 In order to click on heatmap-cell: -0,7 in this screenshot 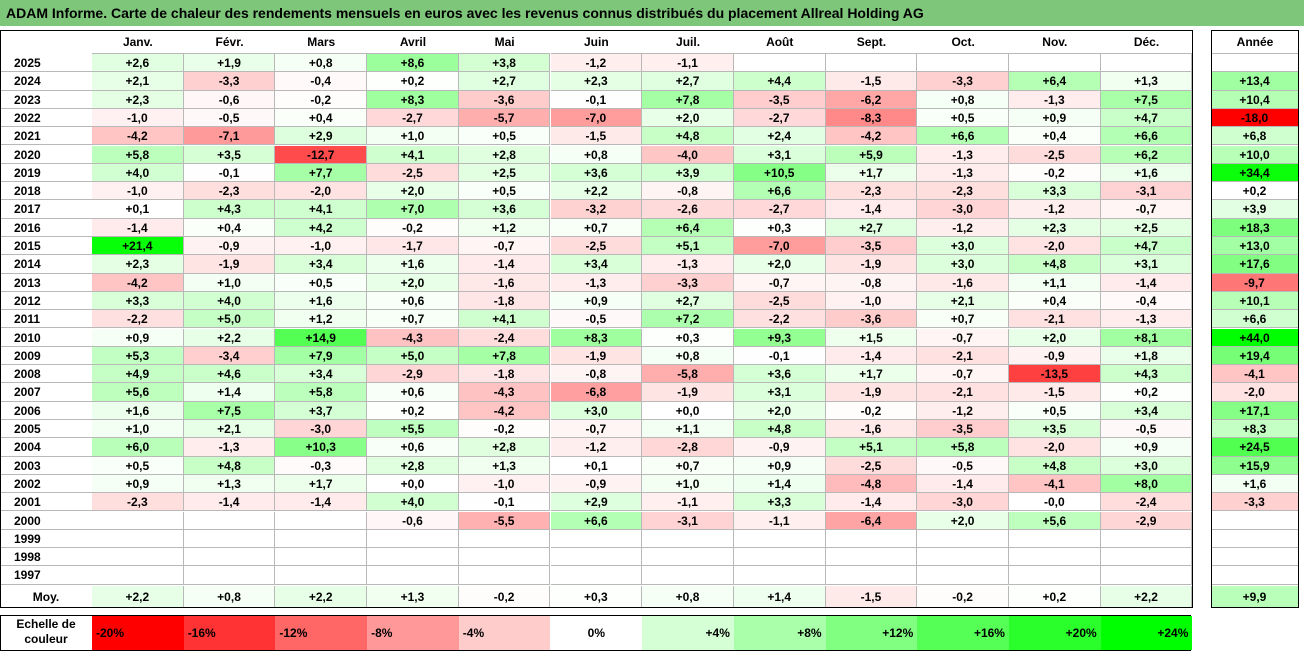, I will do `click(963, 374)`.